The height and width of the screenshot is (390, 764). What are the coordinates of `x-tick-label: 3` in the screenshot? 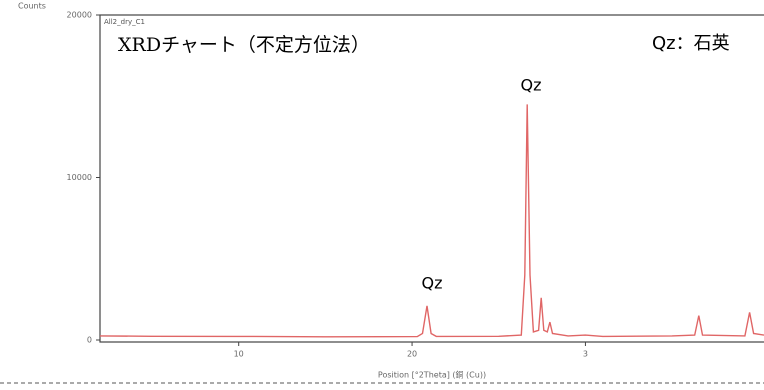 It's located at (585, 354).